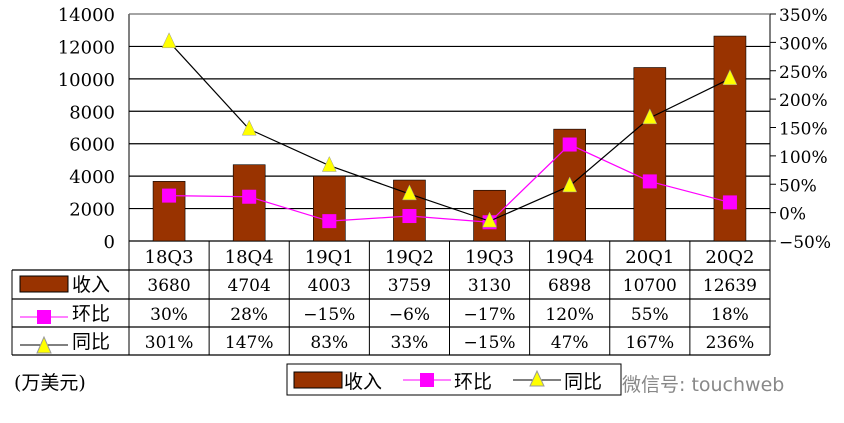  What do you see at coordinates (249, 196) in the screenshot?
I see `point-环比-18Q4` at bounding box center [249, 196].